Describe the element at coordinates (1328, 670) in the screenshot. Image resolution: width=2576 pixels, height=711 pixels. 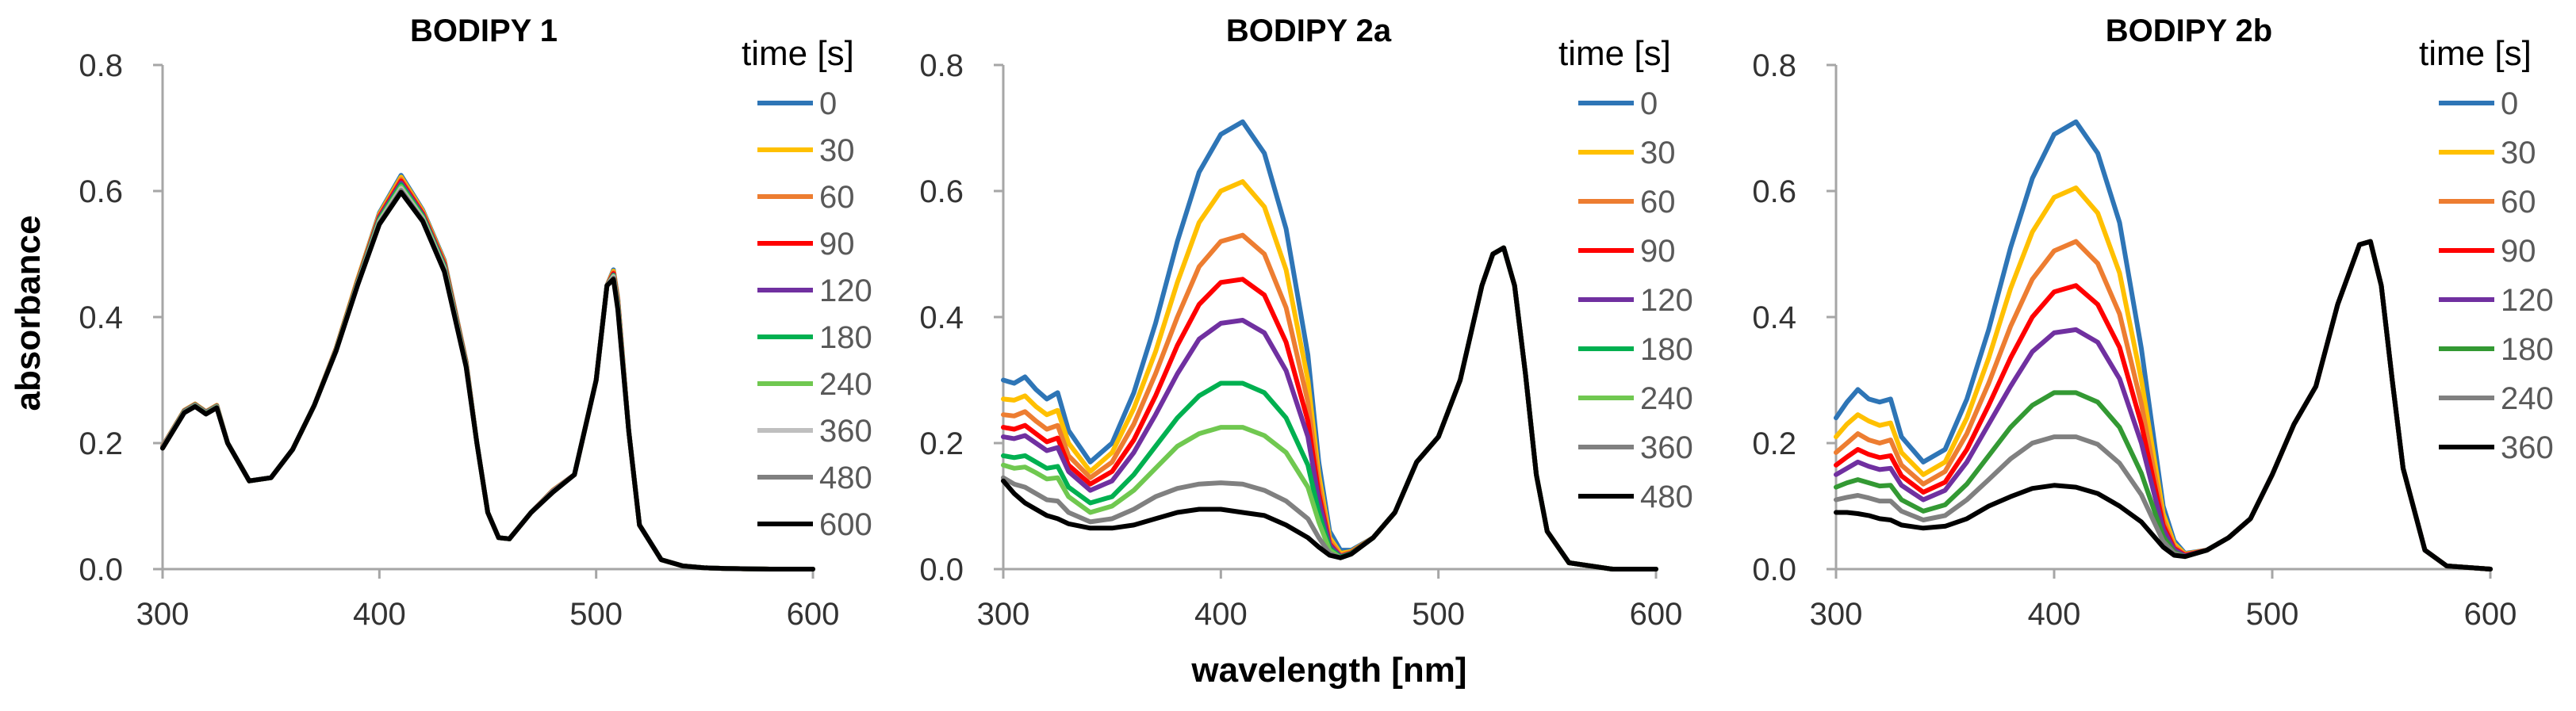
I see `x-axis-label: wavelength [nm]` at that location.